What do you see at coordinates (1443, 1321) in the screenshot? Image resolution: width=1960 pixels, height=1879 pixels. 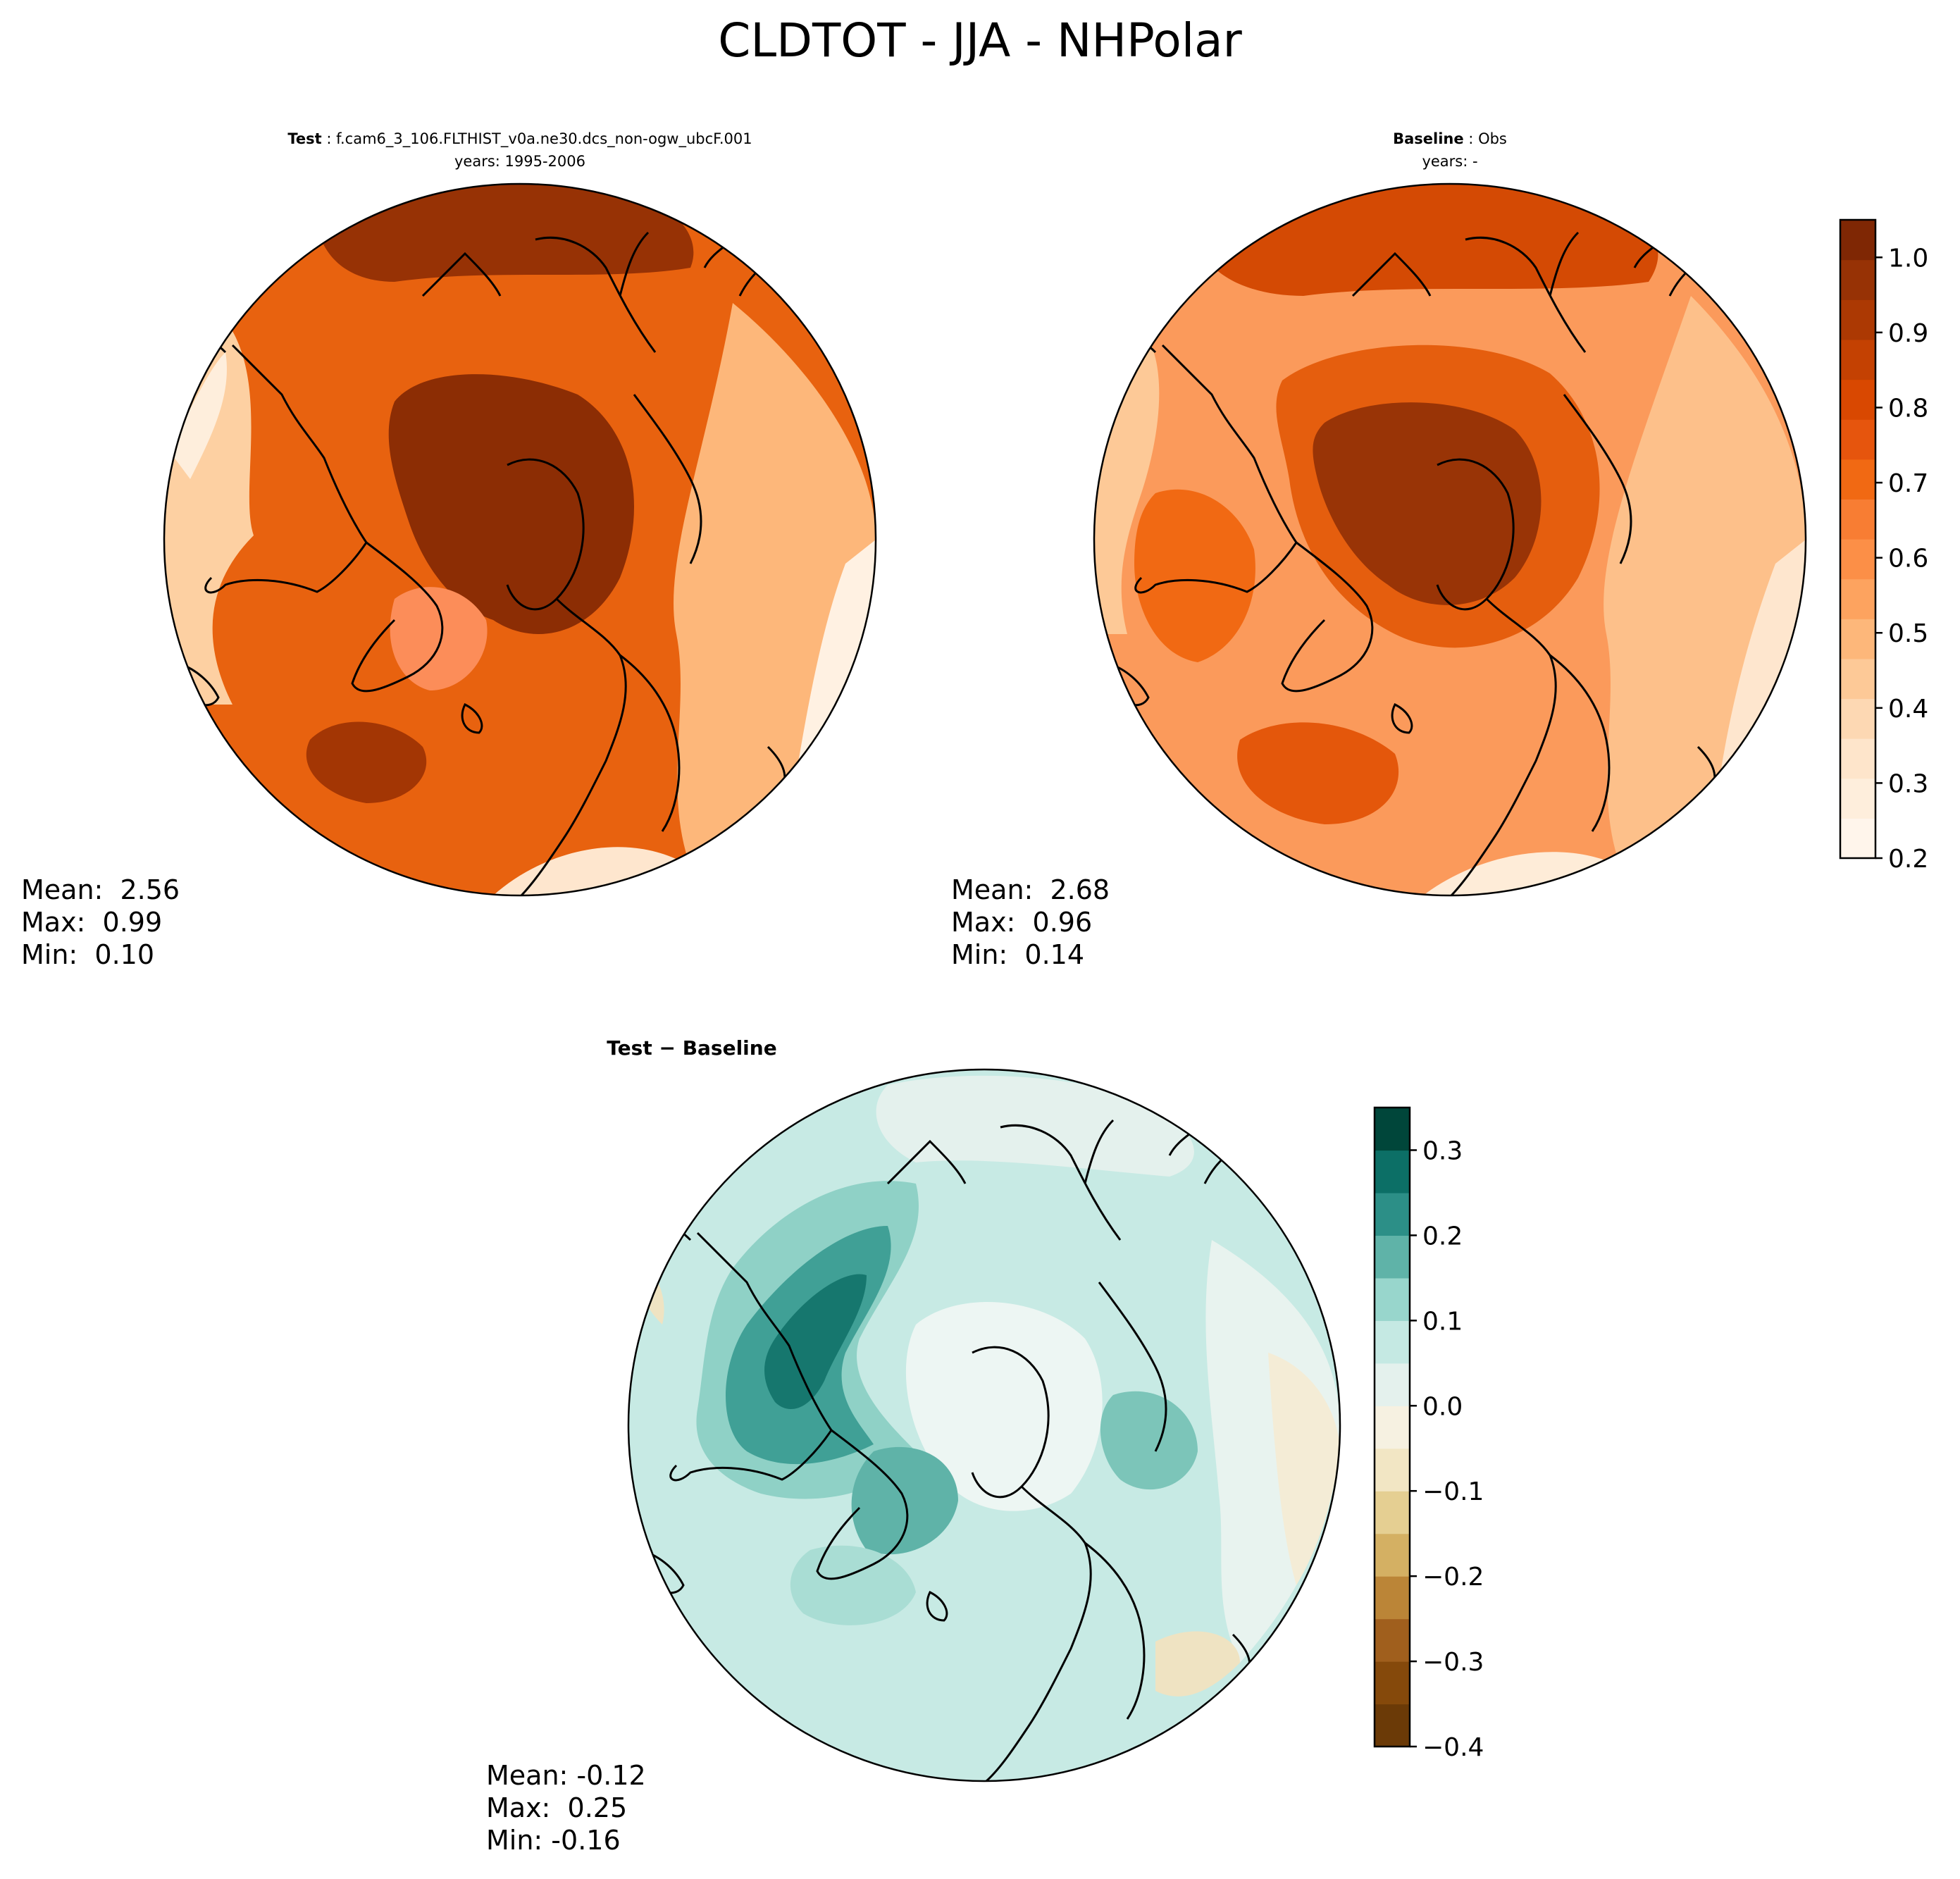 I see `difference-colorbar-tick-label: 0.1` at bounding box center [1443, 1321].